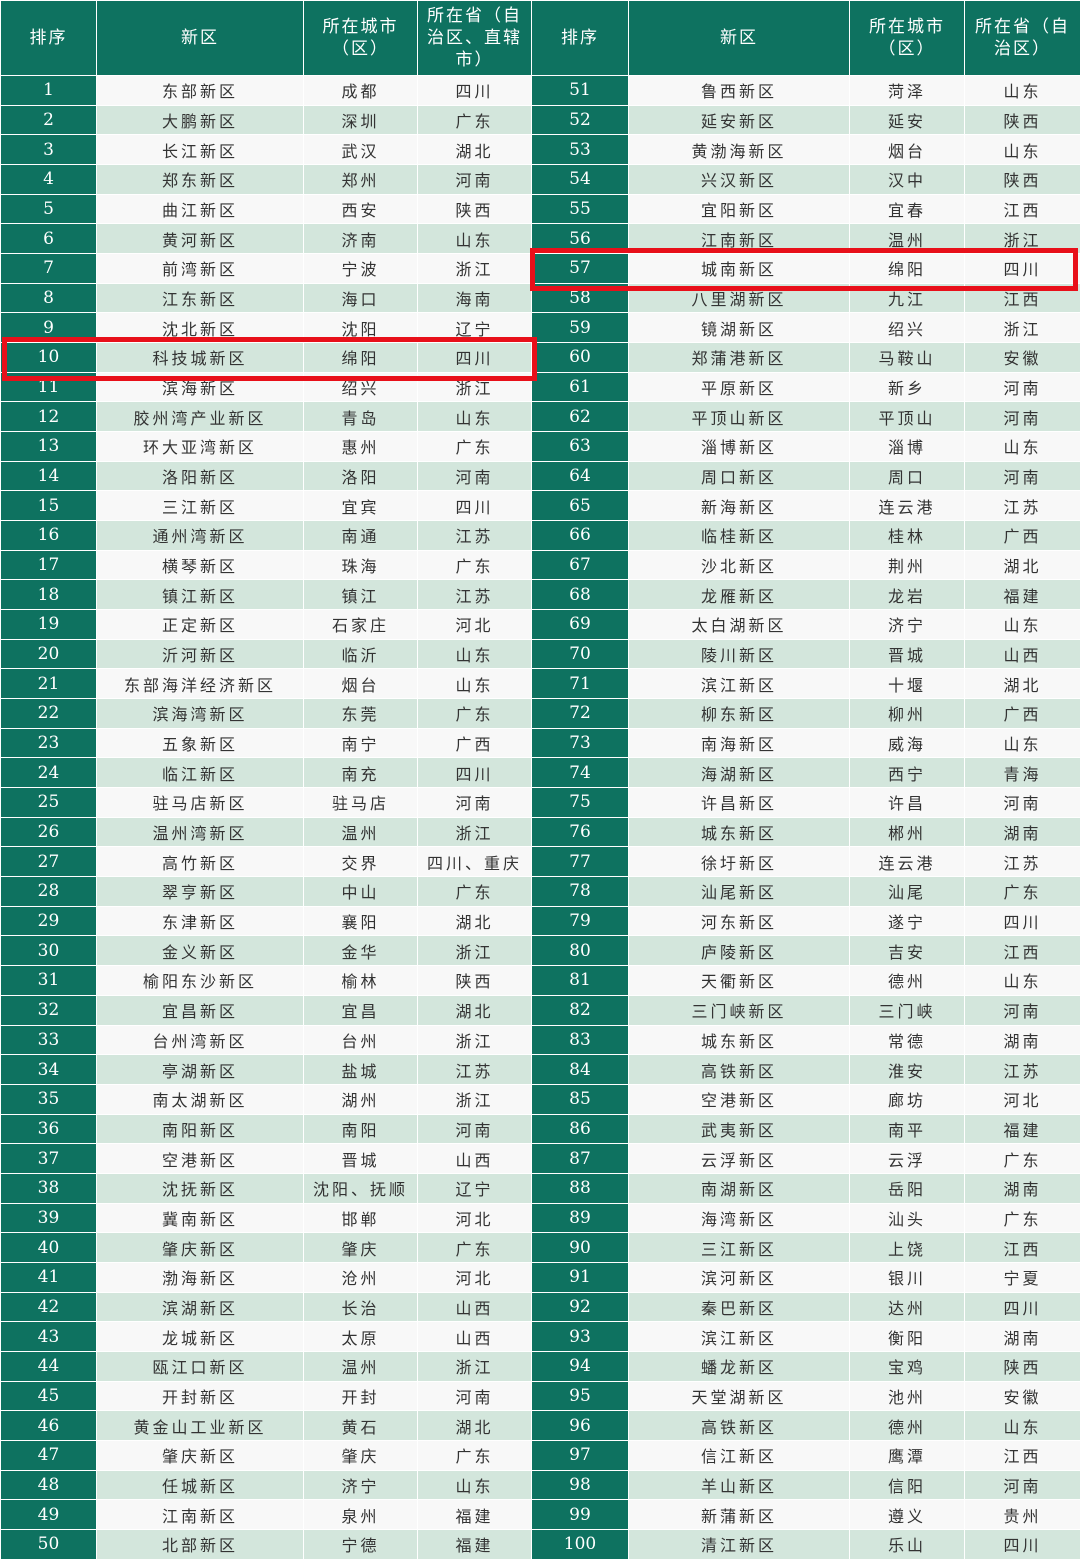 Image resolution: width=1080 pixels, height=1562 pixels. I want to click on city-cell: 柳州, so click(907, 713).